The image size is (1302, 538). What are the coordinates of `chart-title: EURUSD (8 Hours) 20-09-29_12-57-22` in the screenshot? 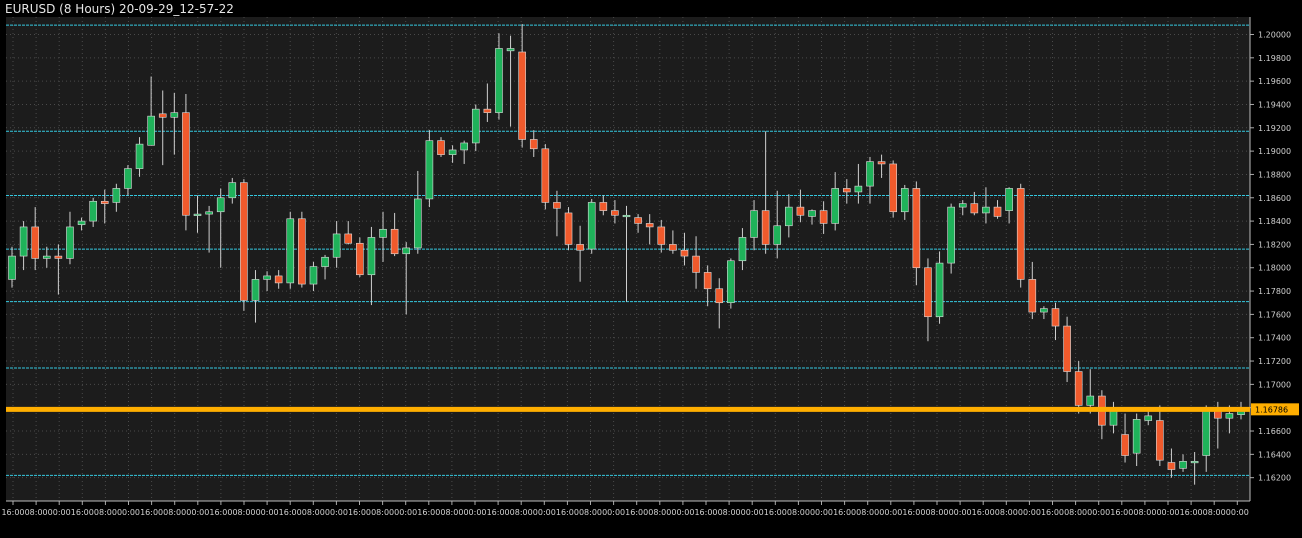 It's located at (119, 9).